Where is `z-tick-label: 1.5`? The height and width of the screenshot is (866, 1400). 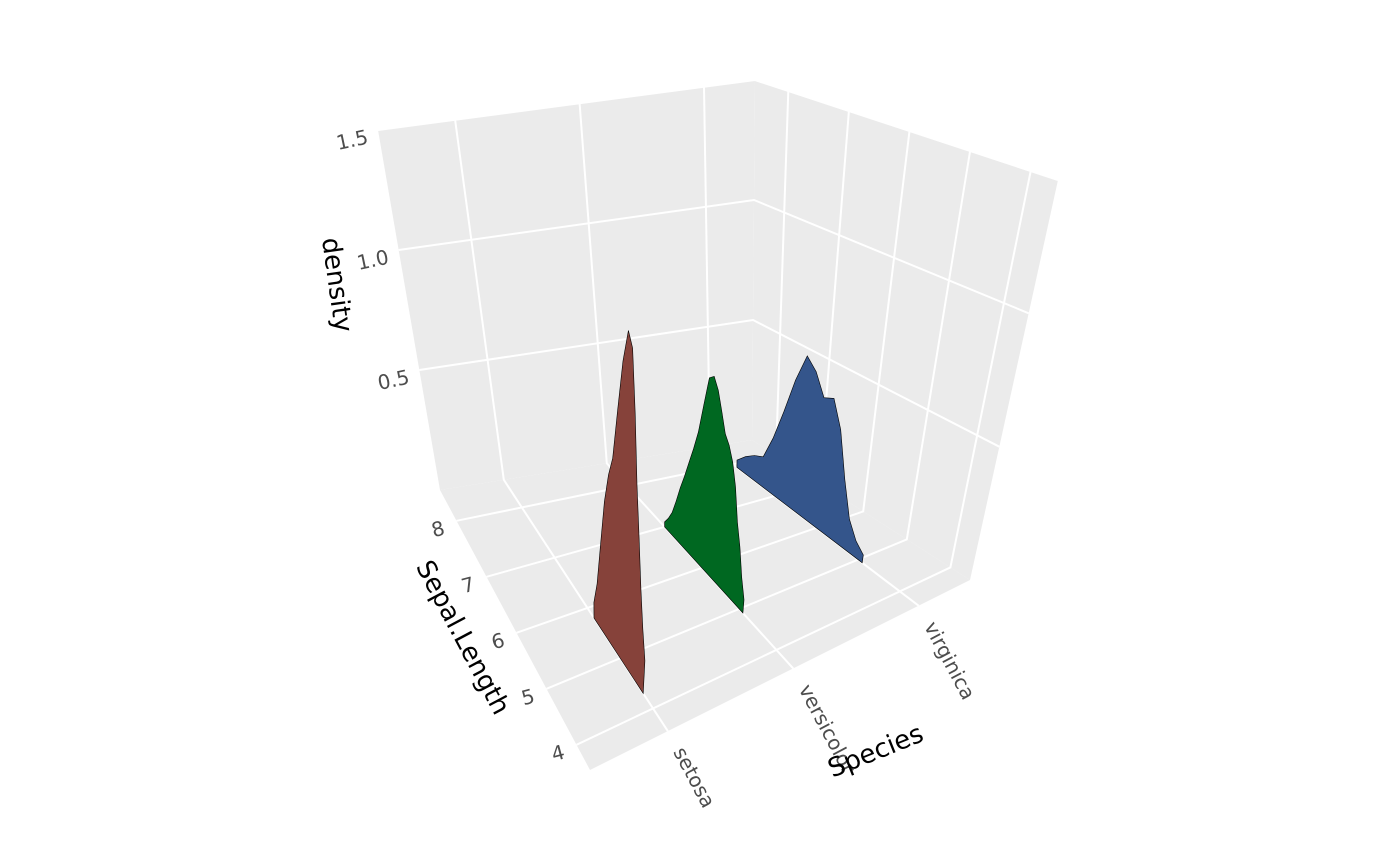 z-tick-label: 1.5 is located at coordinates (352, 140).